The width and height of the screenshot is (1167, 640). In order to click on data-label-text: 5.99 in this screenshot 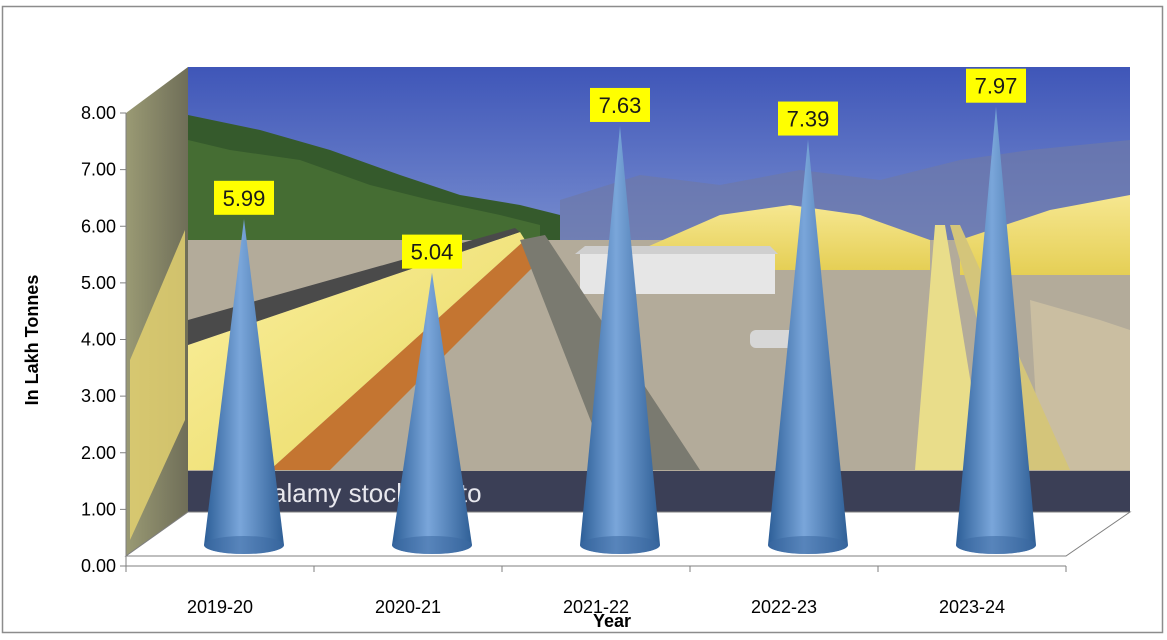, I will do `click(244, 198)`.